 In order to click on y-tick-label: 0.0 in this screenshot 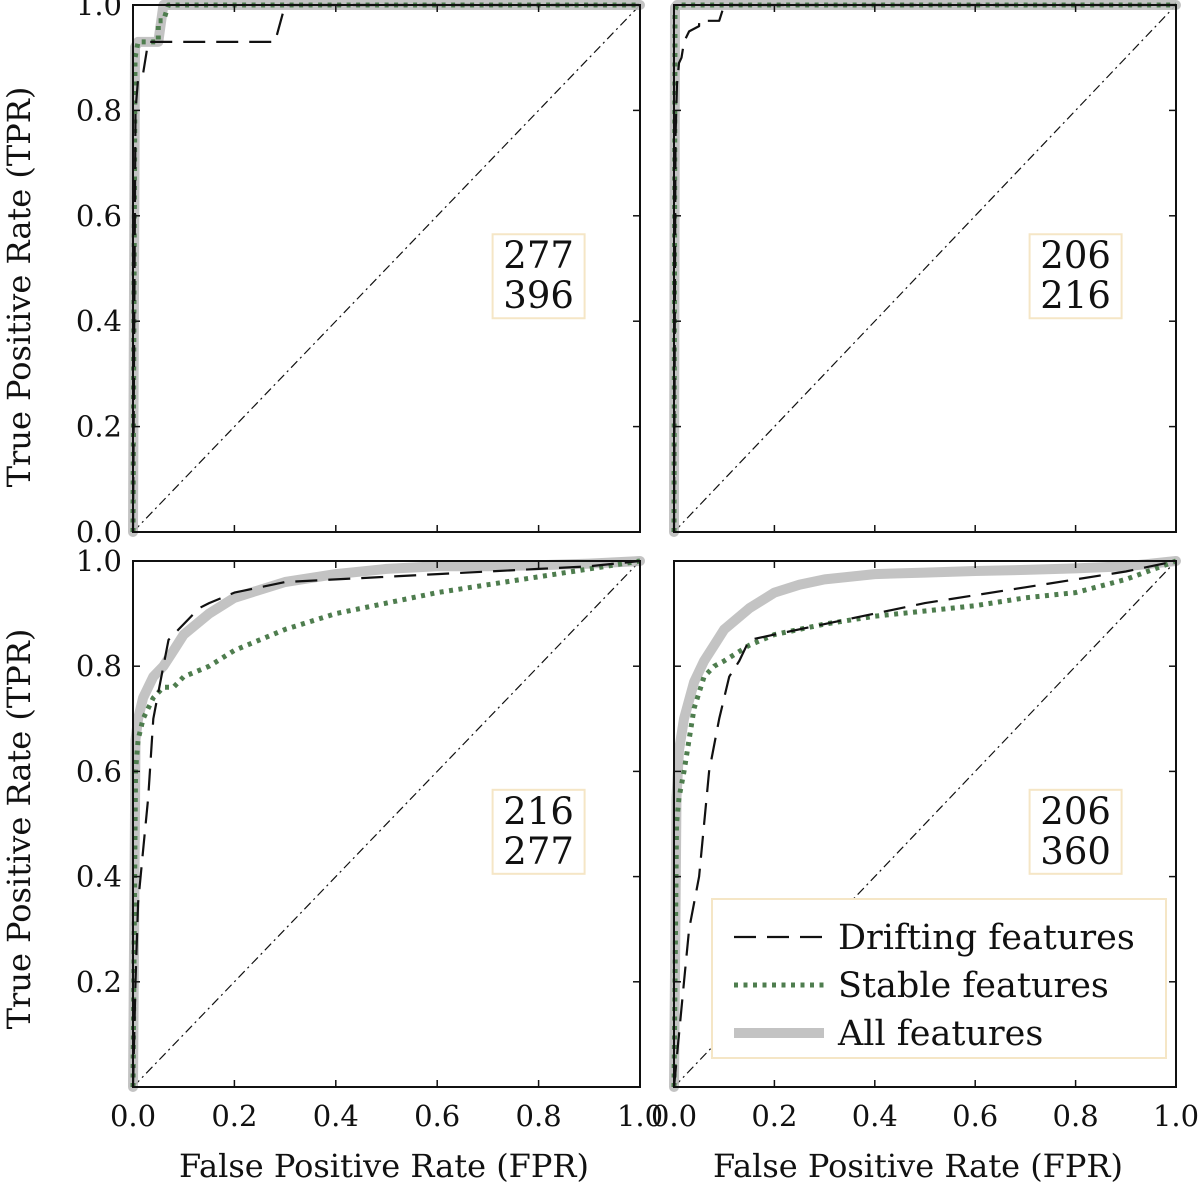, I will do `click(99, 532)`.